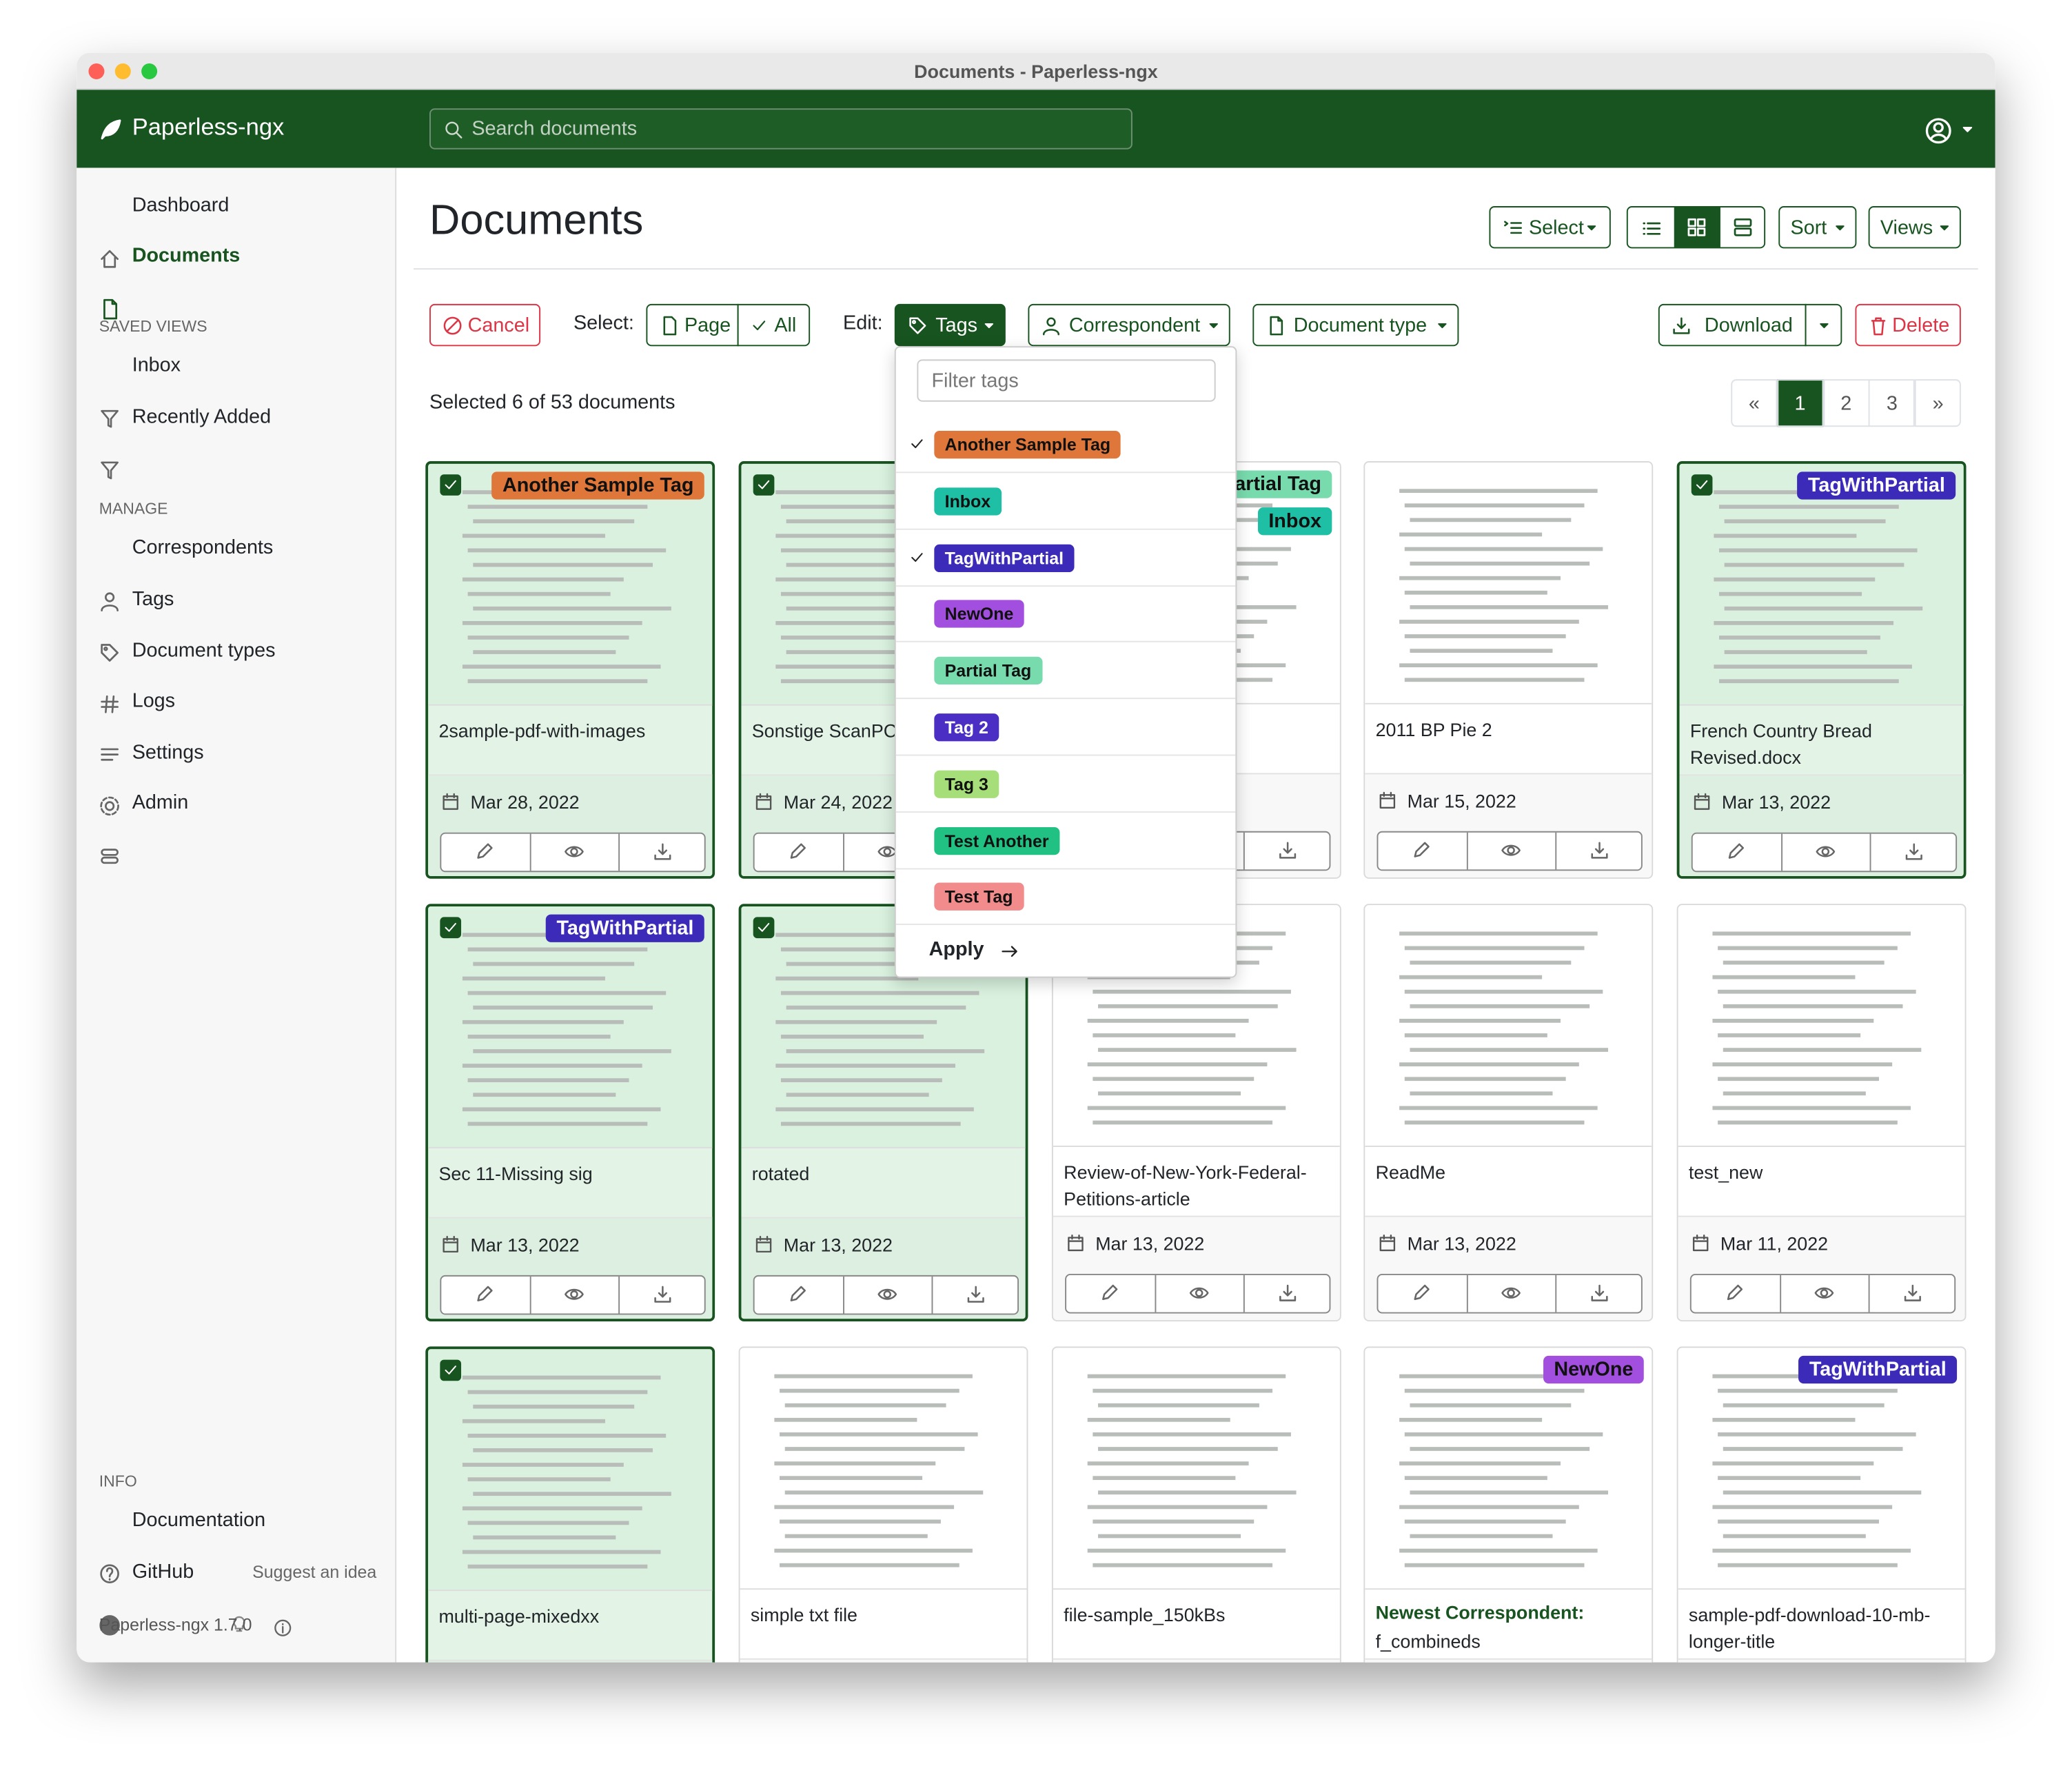 The height and width of the screenshot is (1766, 2072). Describe the element at coordinates (203, 547) in the screenshot. I see `sidebar-link: Correspondents` at that location.